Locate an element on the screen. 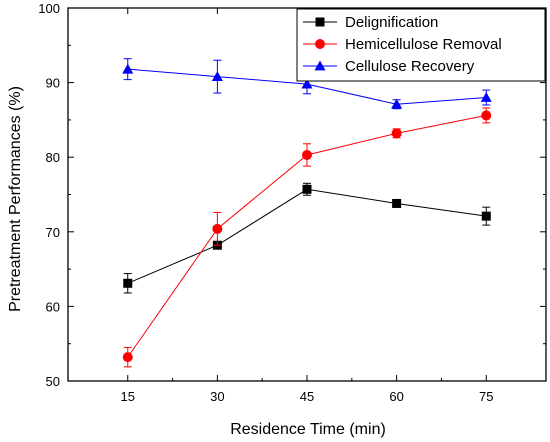  legend-label: Cellulose Recovery is located at coordinates (410, 66).